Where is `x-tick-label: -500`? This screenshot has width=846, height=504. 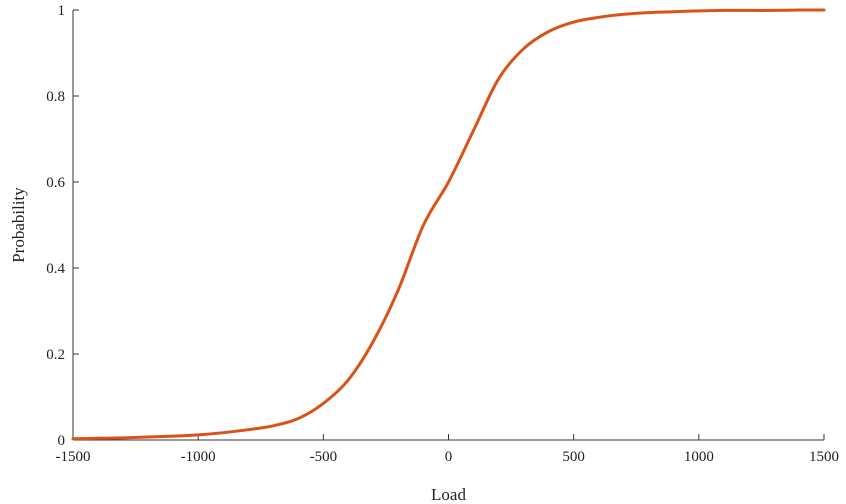
x-tick-label: -500 is located at coordinates (324, 457).